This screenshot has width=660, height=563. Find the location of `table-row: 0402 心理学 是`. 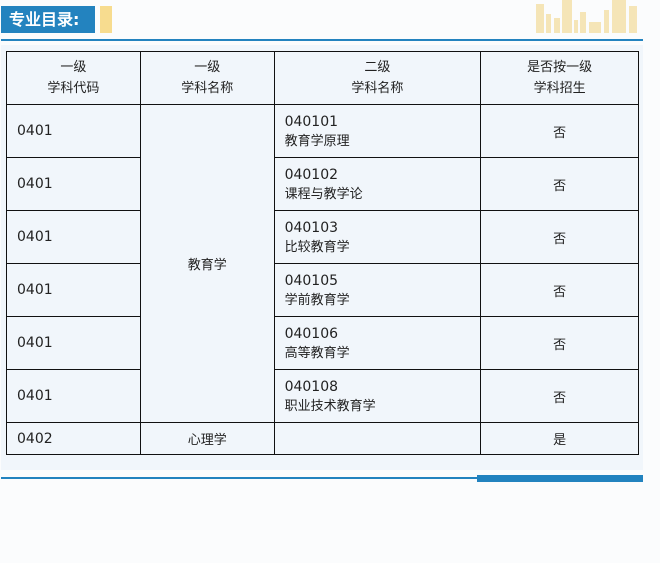

table-row: 0402 心理学 是 is located at coordinates (322, 438).